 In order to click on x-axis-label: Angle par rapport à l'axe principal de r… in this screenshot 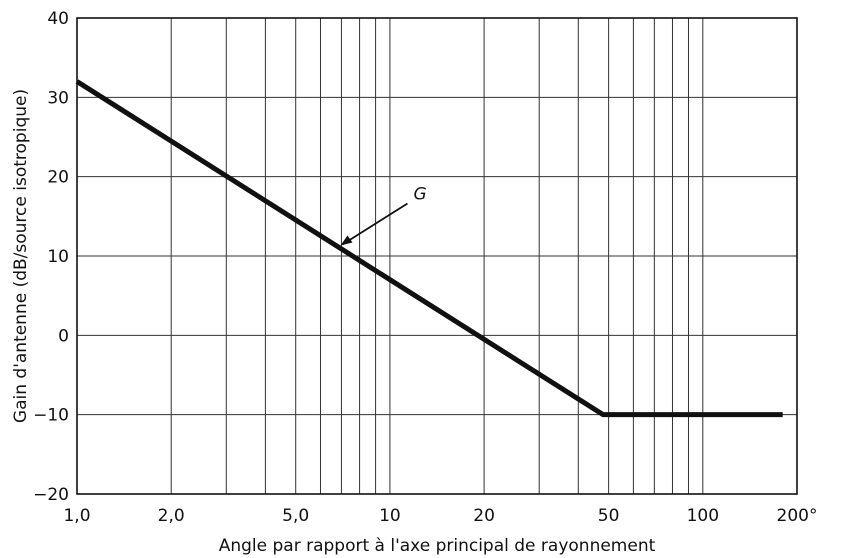, I will do `click(437, 546)`.